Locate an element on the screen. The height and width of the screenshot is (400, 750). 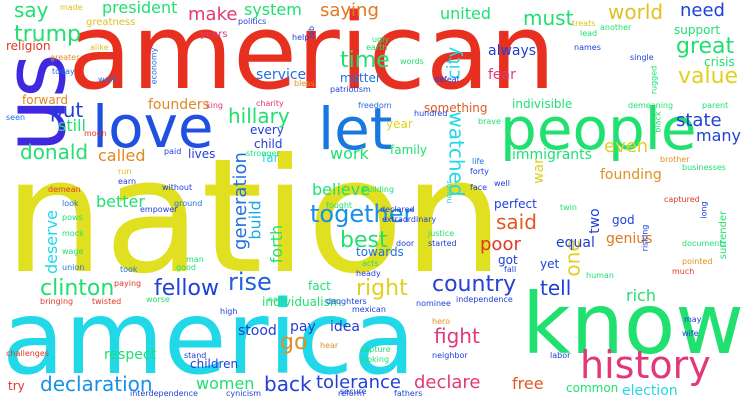
word-best: best is located at coordinates (364, 240).